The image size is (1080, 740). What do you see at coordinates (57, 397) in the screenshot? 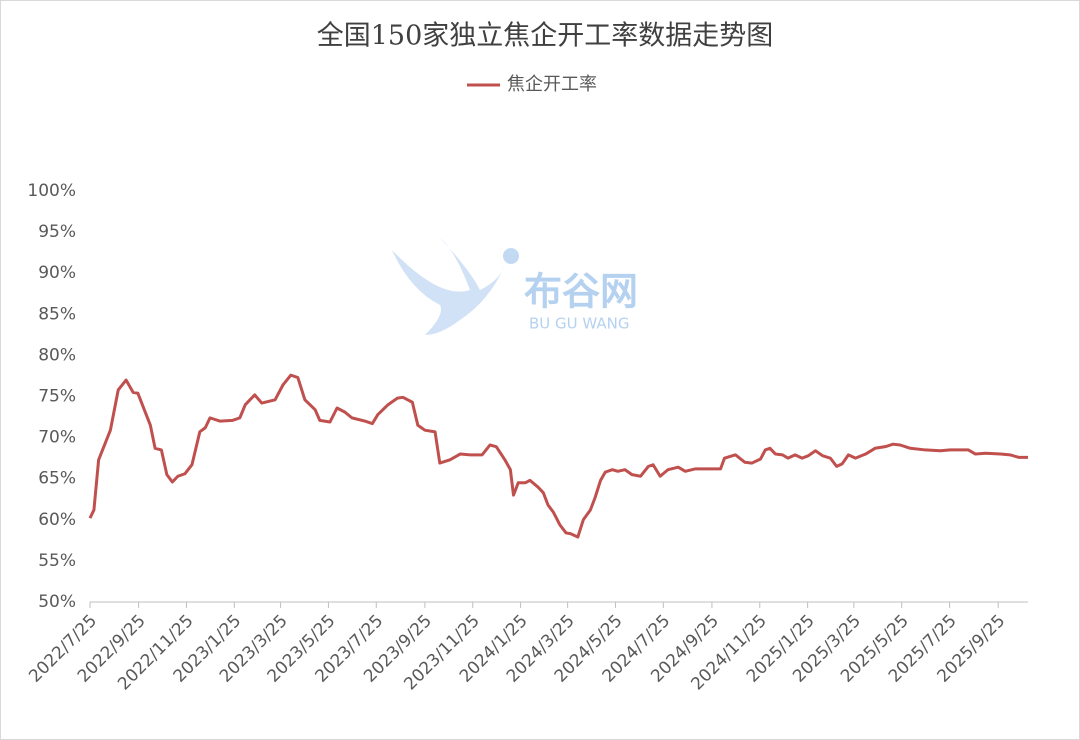
I see `y-tick-label: 75%` at bounding box center [57, 397].